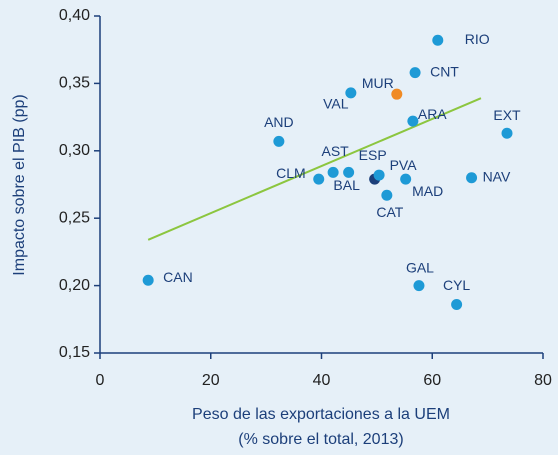 The image size is (558, 455). What do you see at coordinates (74, 150) in the screenshot?
I see `y-tick-label: 0,30` at bounding box center [74, 150].